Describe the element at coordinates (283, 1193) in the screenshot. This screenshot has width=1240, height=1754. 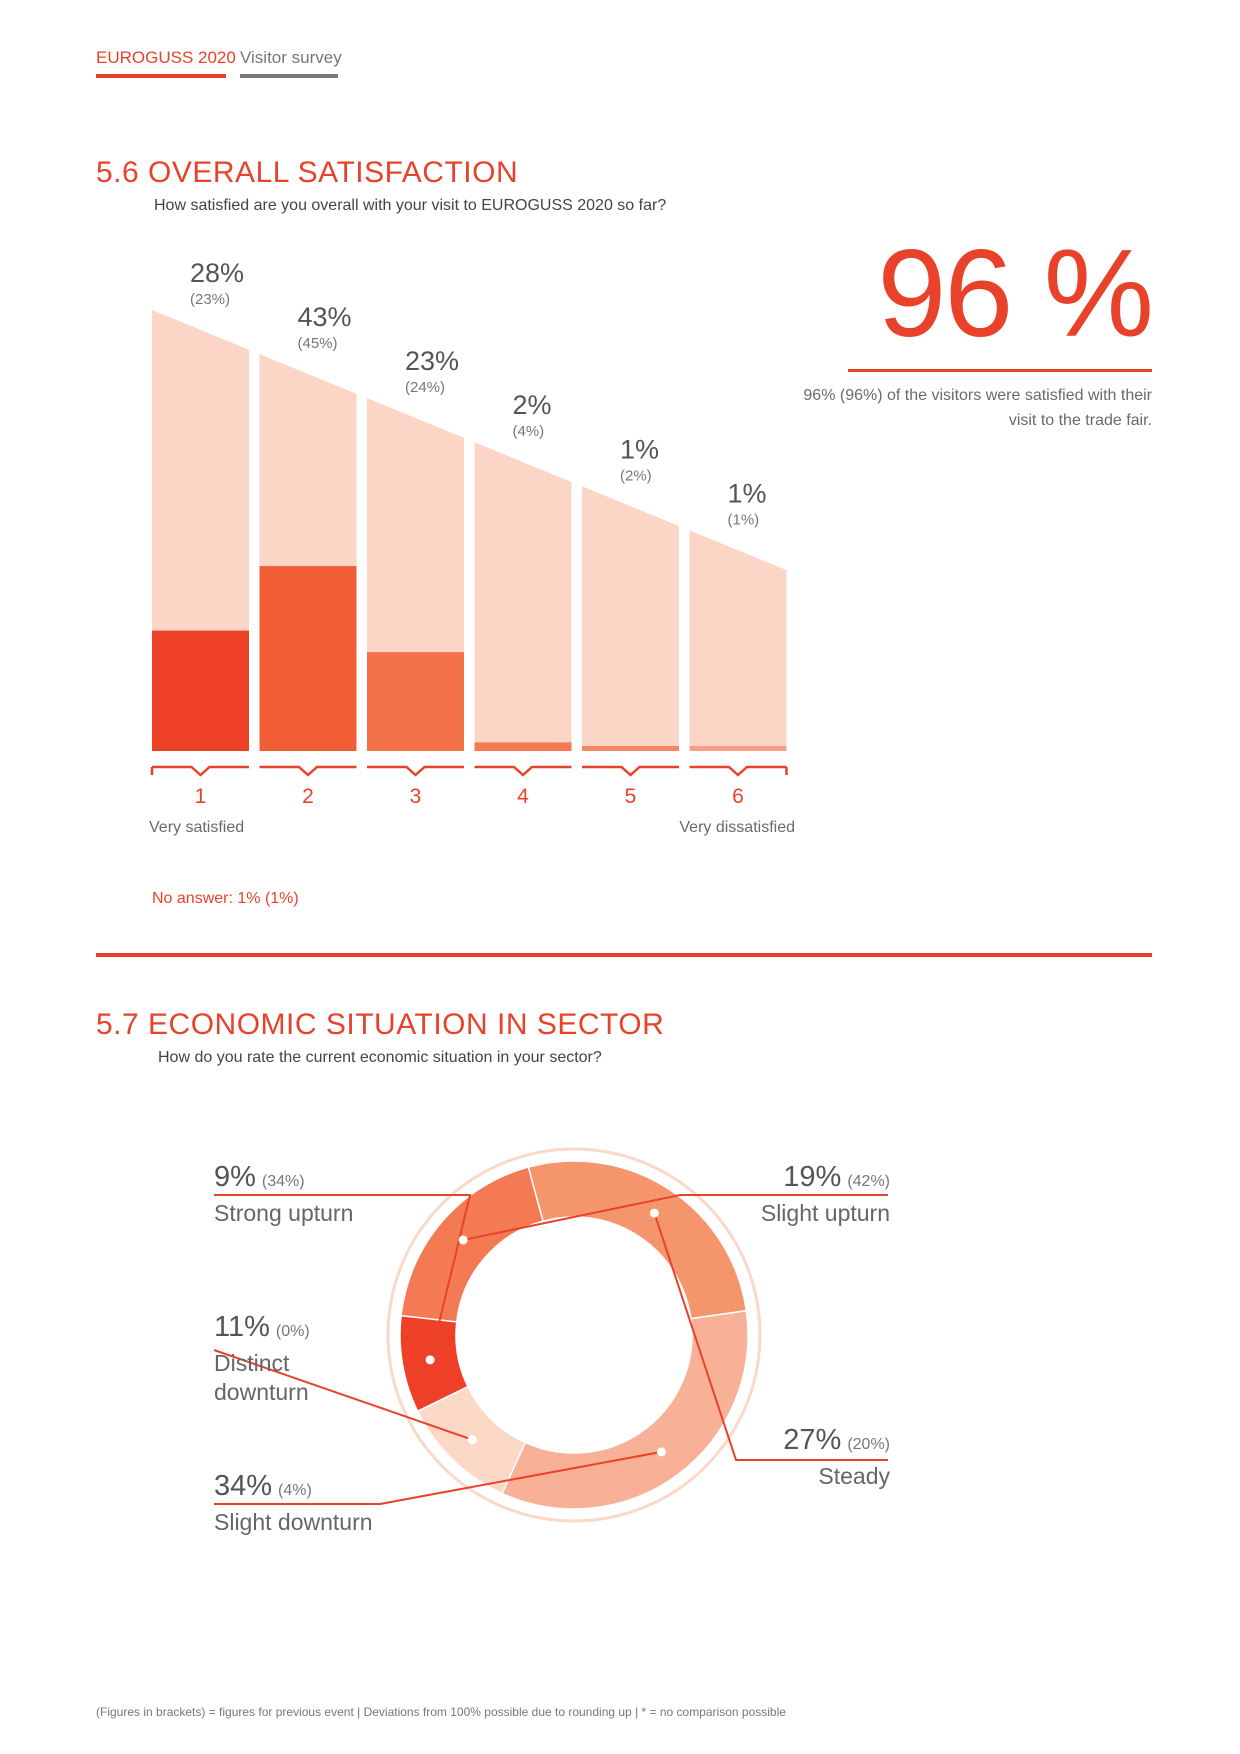
I see `donut-label-strong-upturn: 9% (34%) Strong upturn` at that location.